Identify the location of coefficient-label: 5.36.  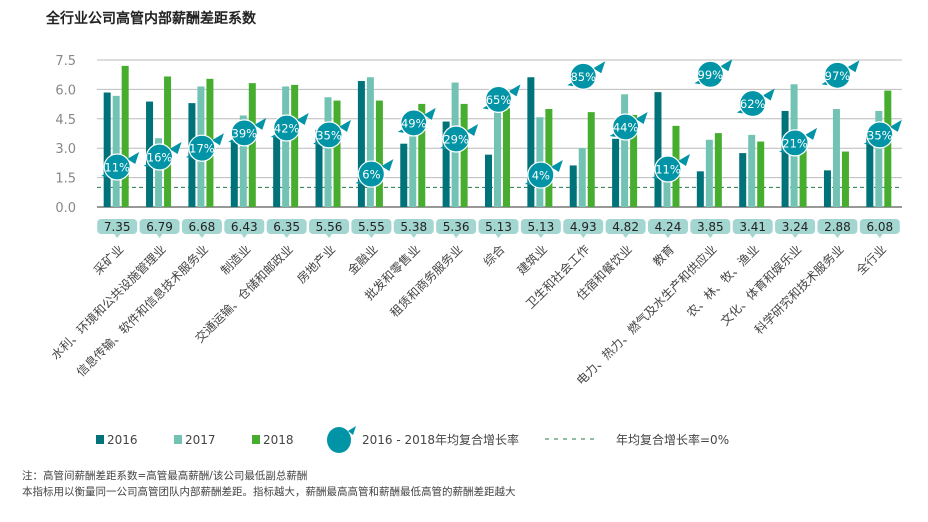
(456, 227).